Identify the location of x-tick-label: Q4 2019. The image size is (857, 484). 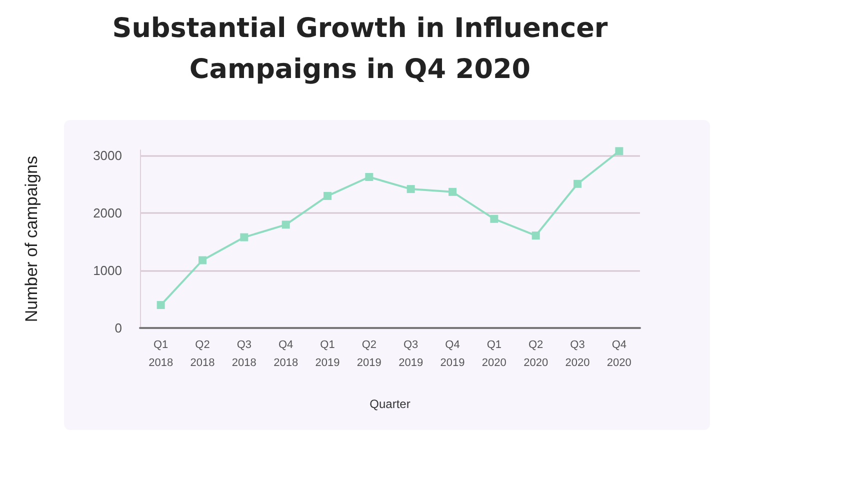
(452, 354).